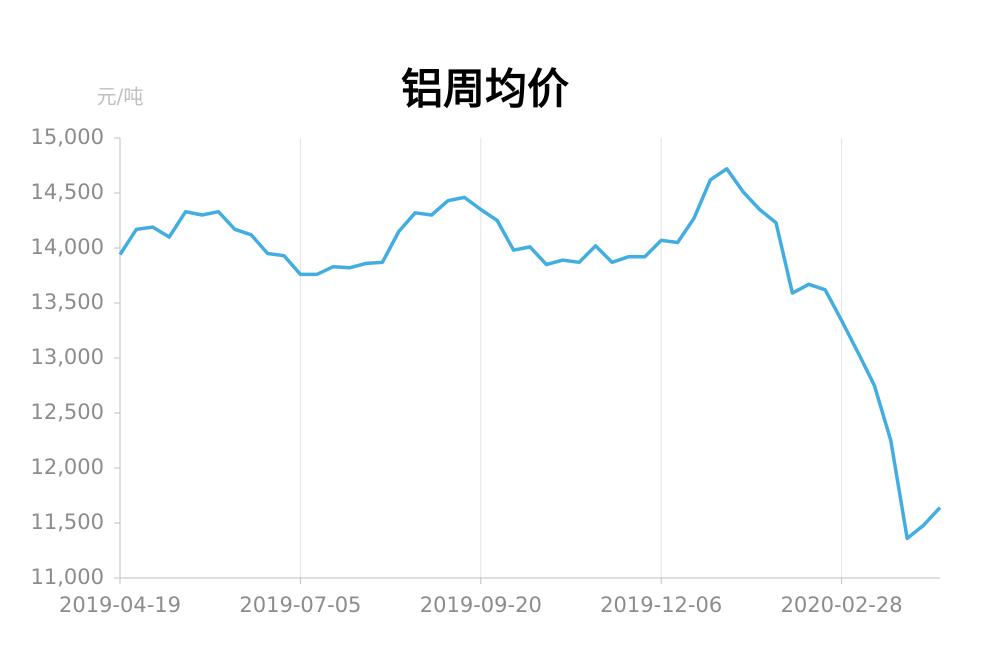 The width and height of the screenshot is (1000, 660). Describe the element at coordinates (67, 467) in the screenshot. I see `y-tick-label: 12,000` at that location.